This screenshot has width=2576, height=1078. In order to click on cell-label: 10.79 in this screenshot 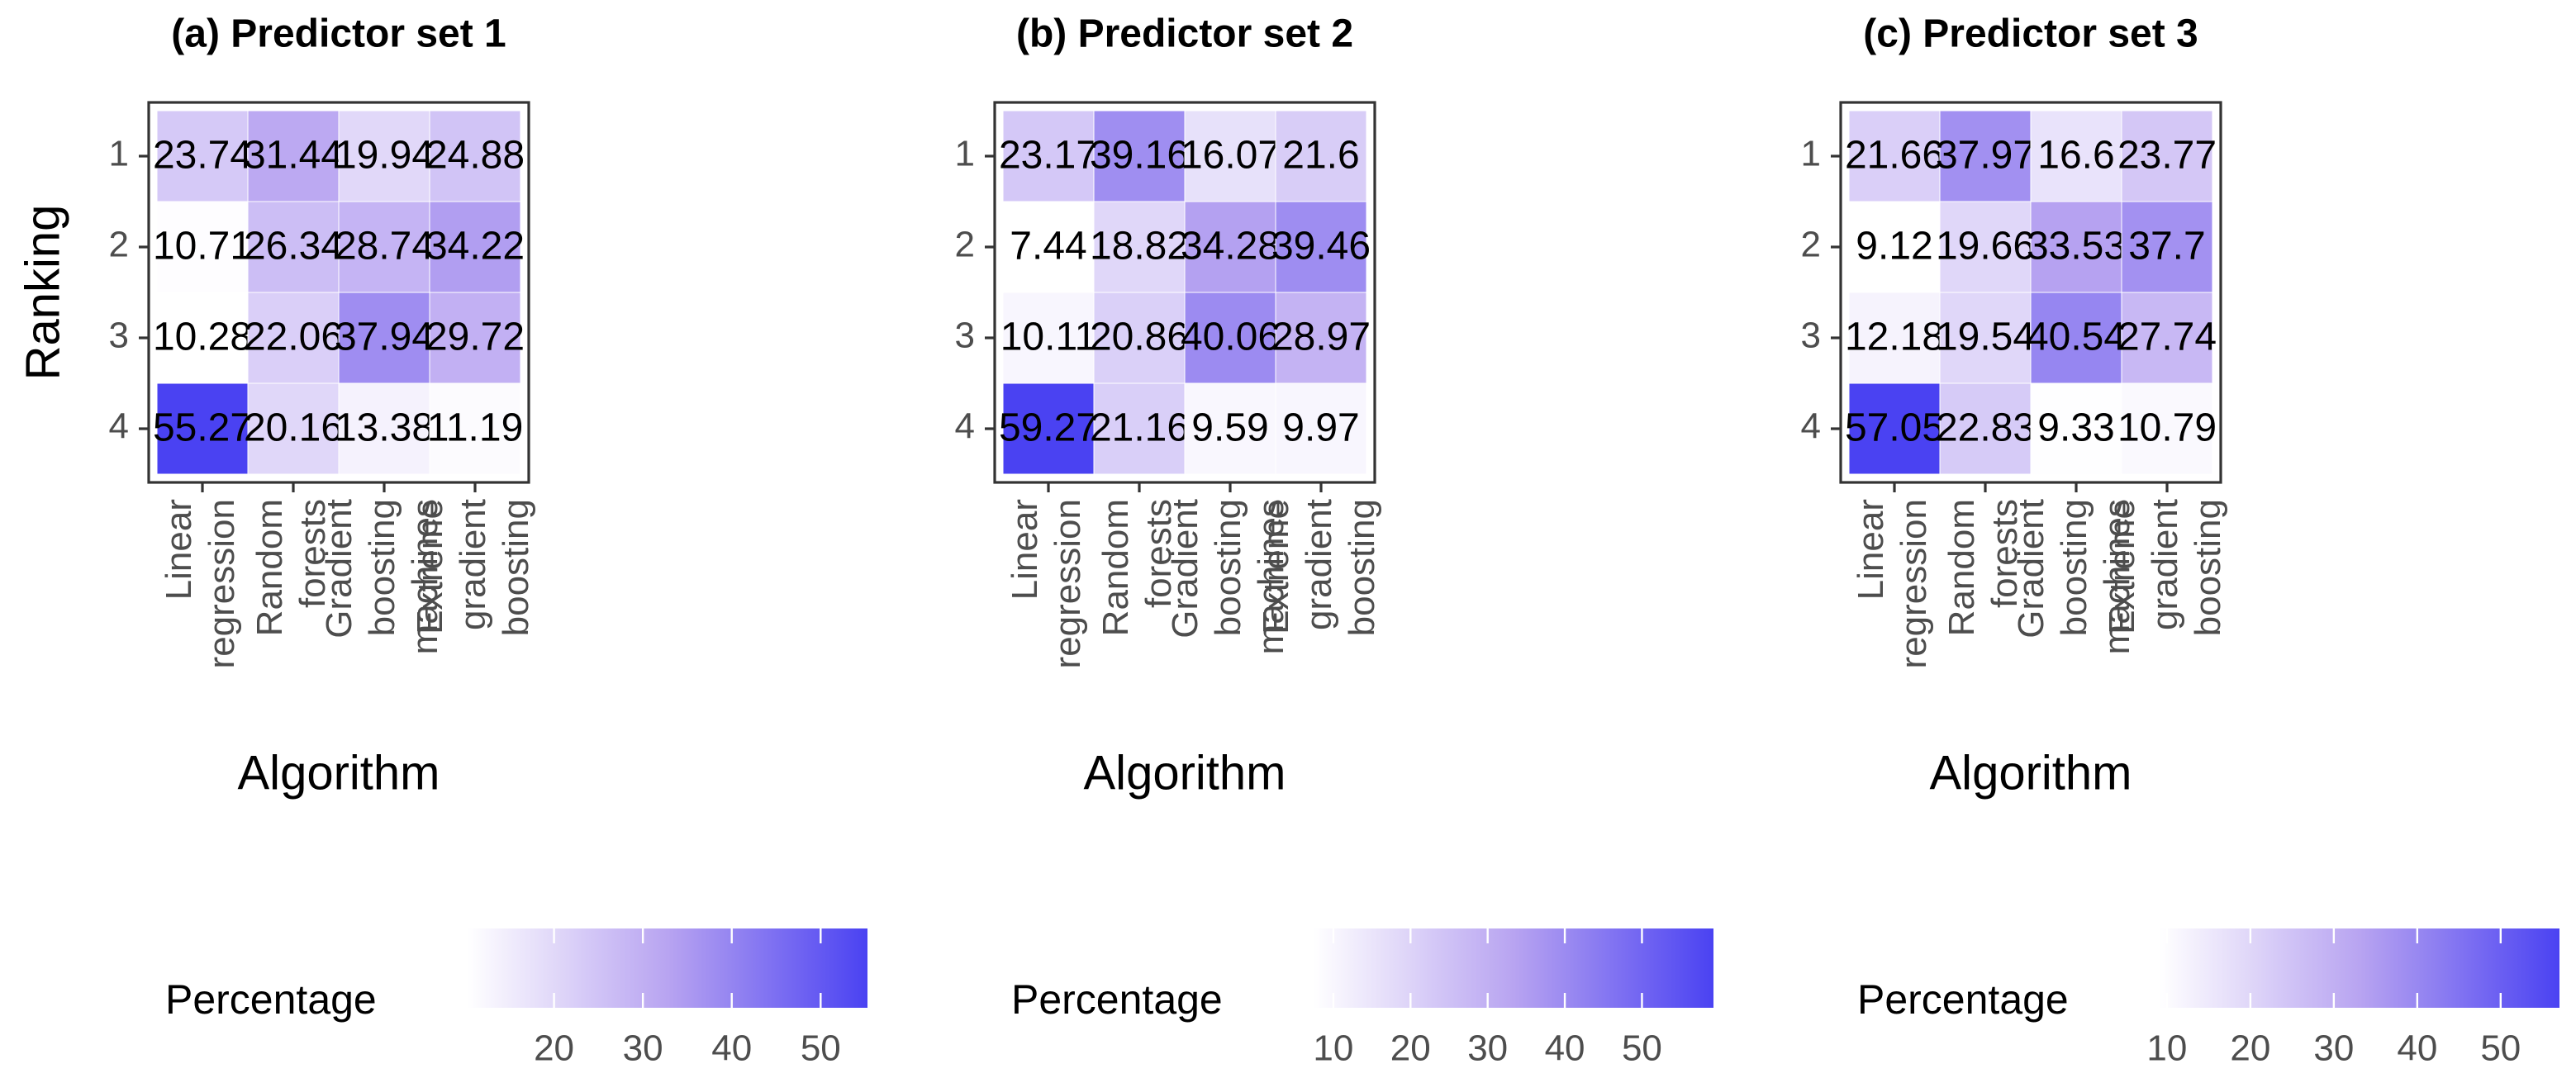, I will do `click(2167, 428)`.